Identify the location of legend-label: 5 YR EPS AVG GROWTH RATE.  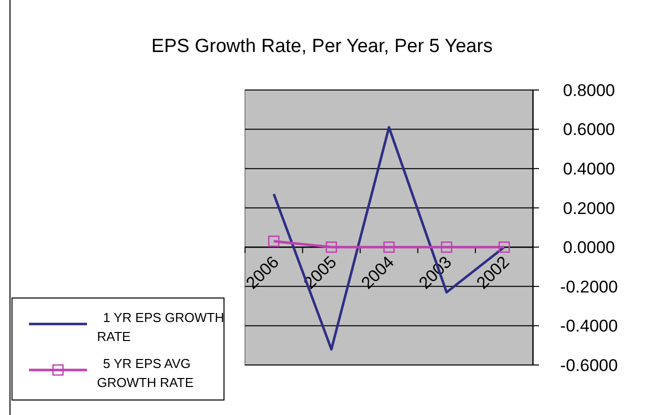
(145, 373).